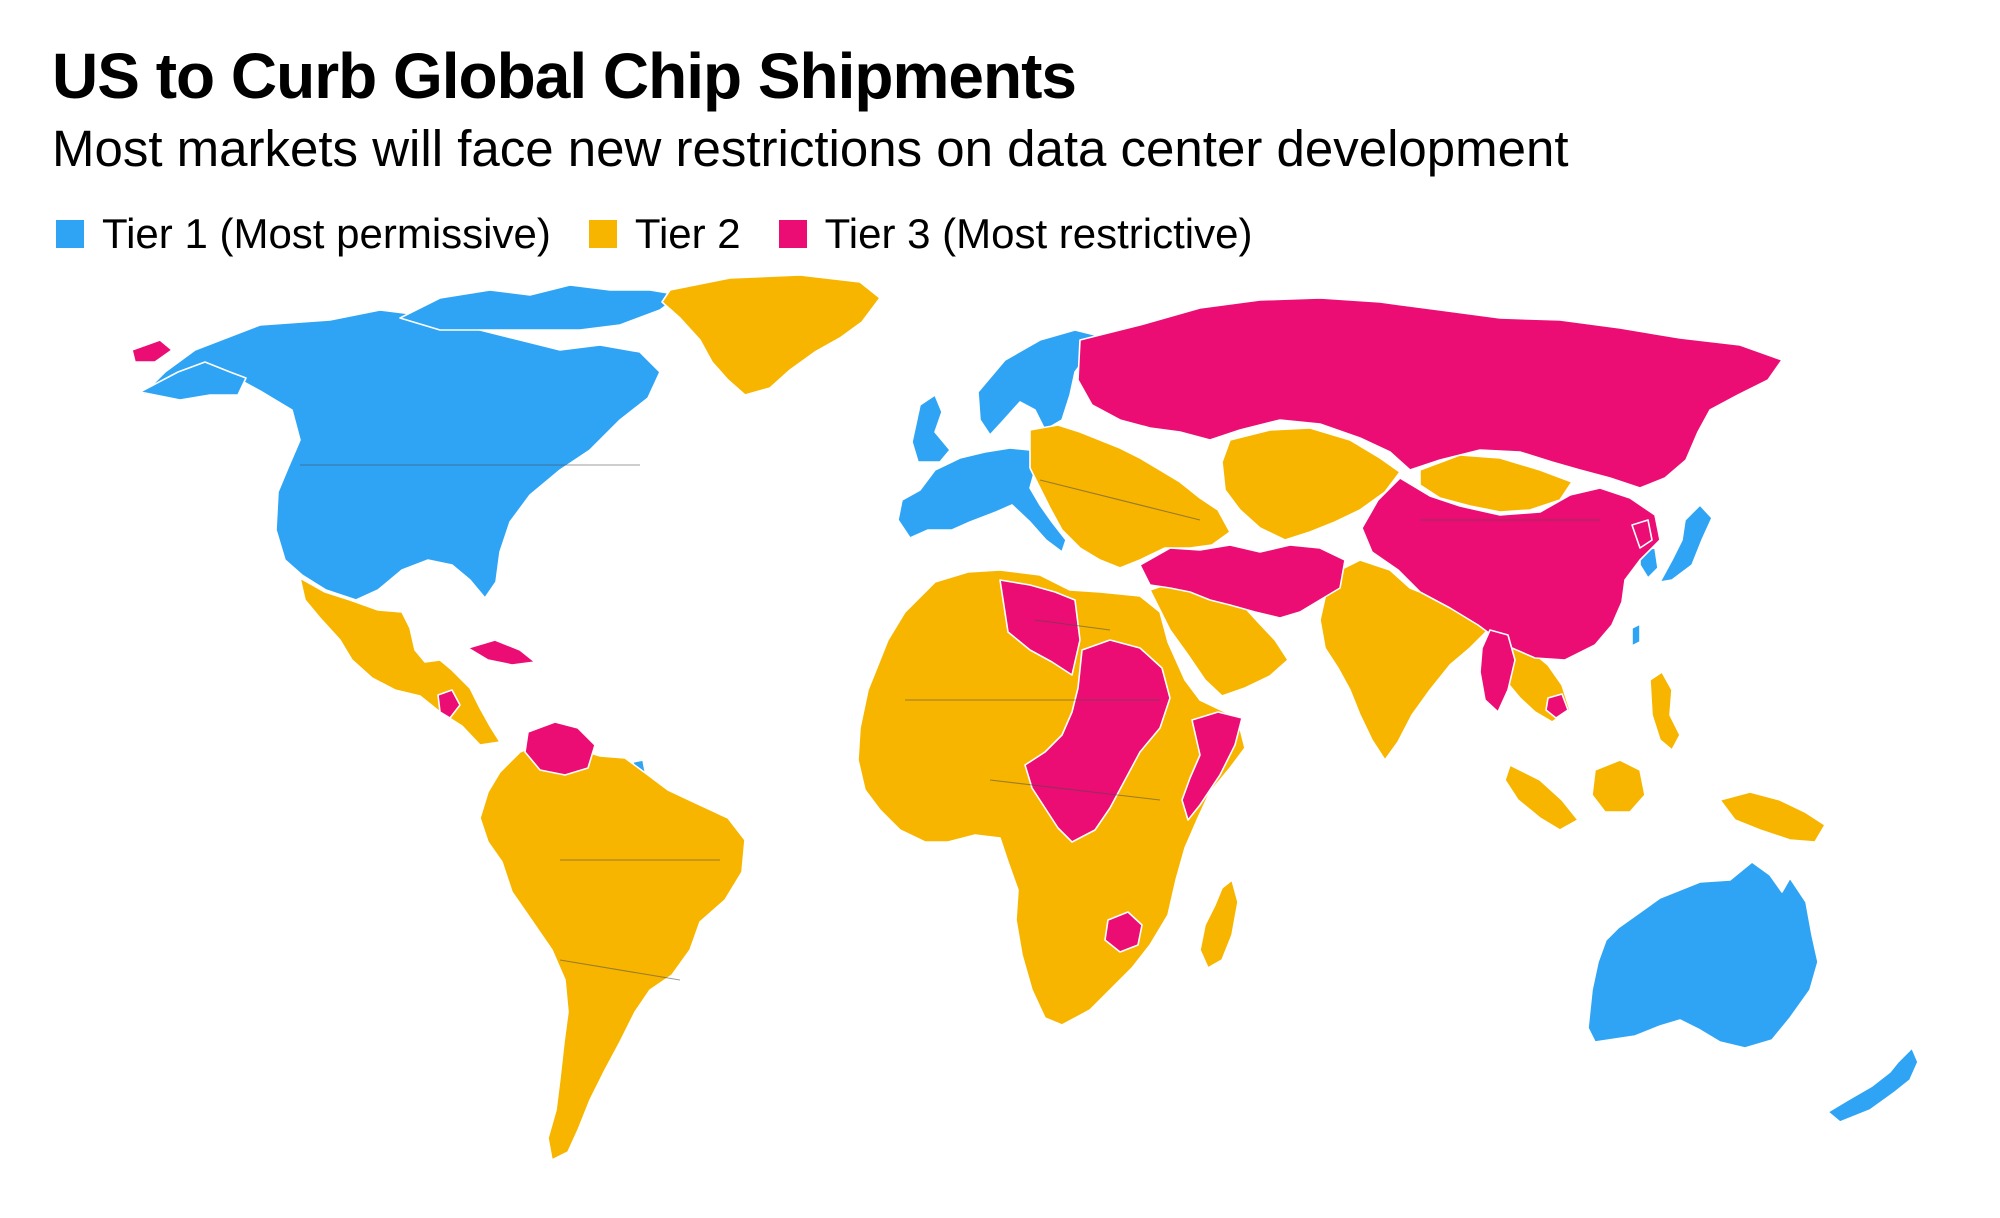 The image size is (2000, 1218). I want to click on legend-label-tier1: Tier 1 (Most permissive), so click(326, 233).